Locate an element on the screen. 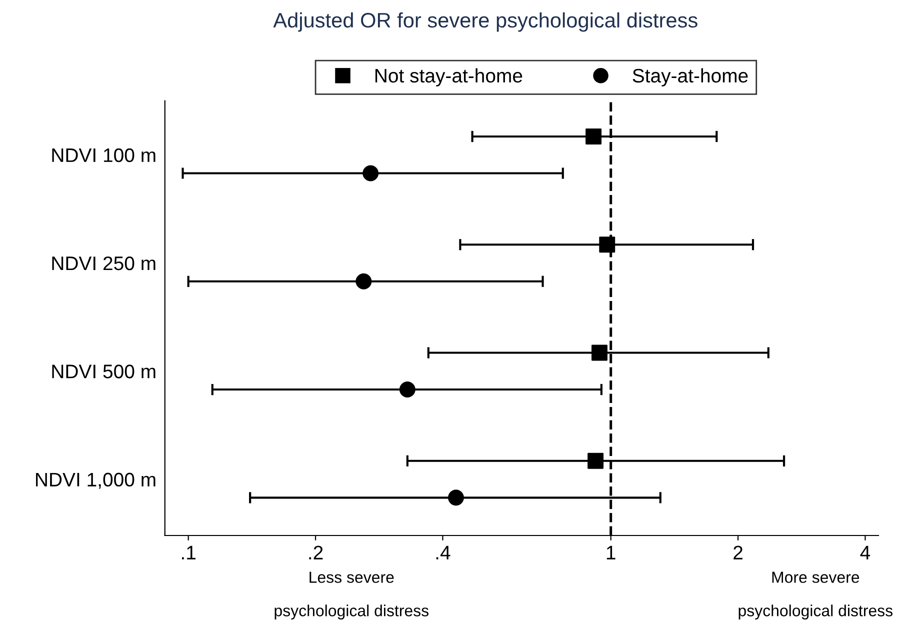 The height and width of the screenshot is (630, 901). text: Less severe psychological distress is located at coordinates (351, 596).